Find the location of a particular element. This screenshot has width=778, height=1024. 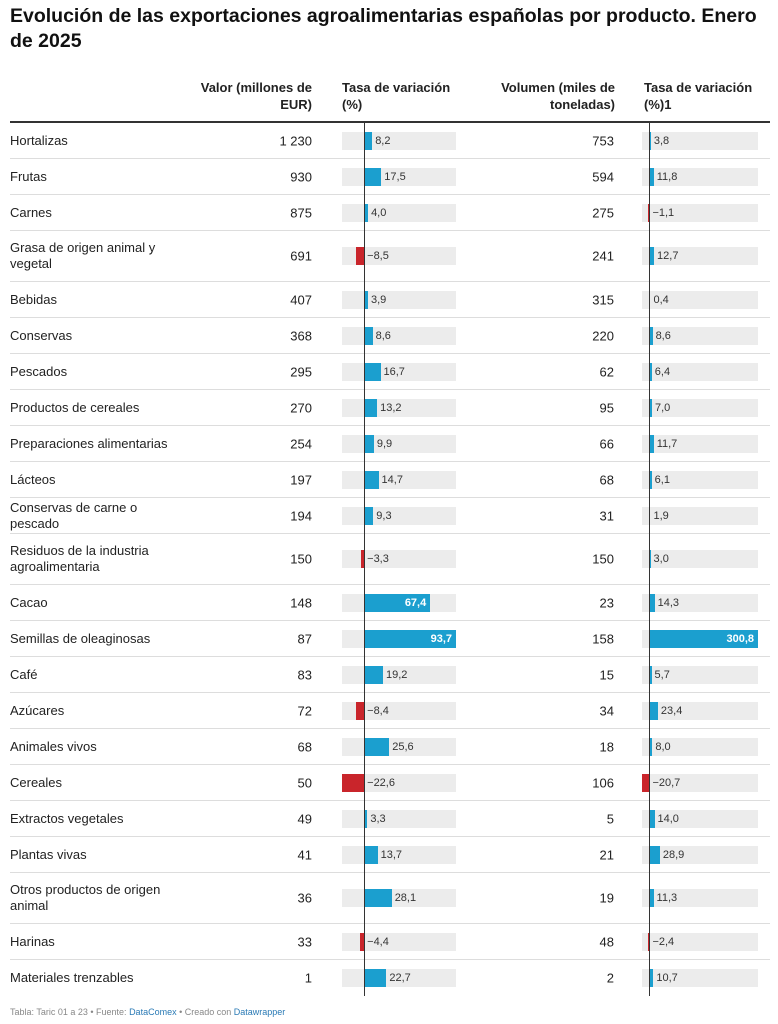

bar-label: 6,4 is located at coordinates (662, 371).